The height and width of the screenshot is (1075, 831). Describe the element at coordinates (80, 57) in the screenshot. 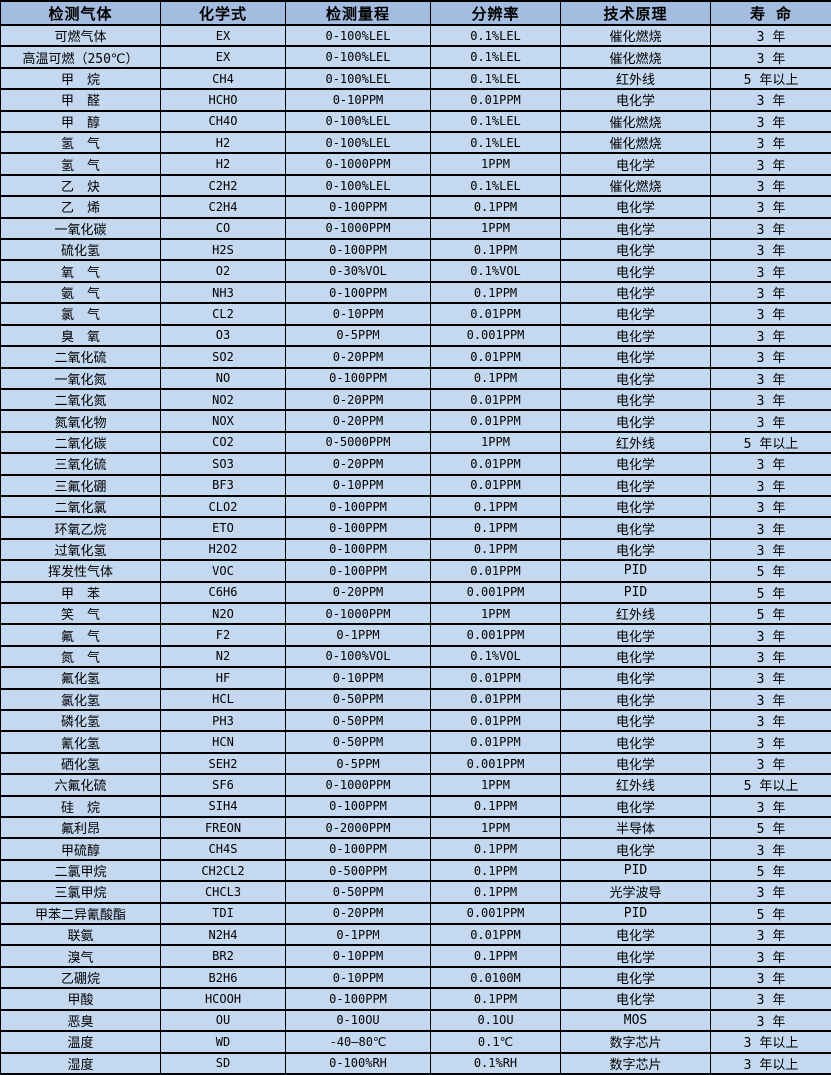

I see `gas-name-cell: 高温可燃（250℃）` at that location.